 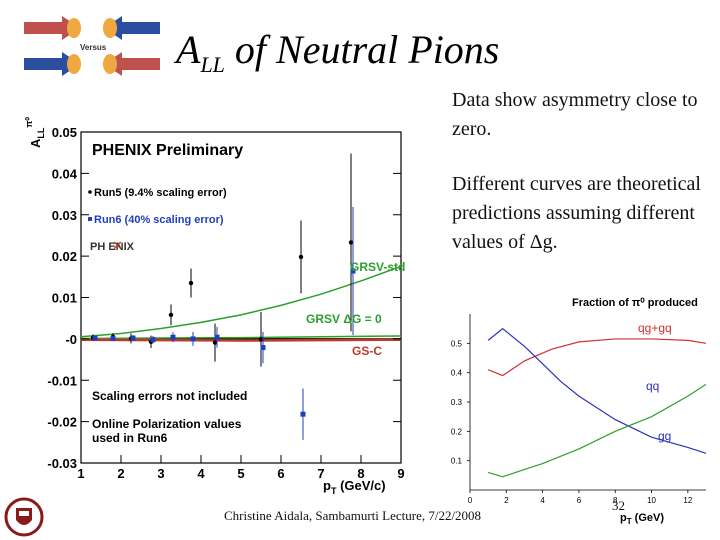 I want to click on main-plot-ylabel: ALLπ⁰, so click(x=35, y=132).